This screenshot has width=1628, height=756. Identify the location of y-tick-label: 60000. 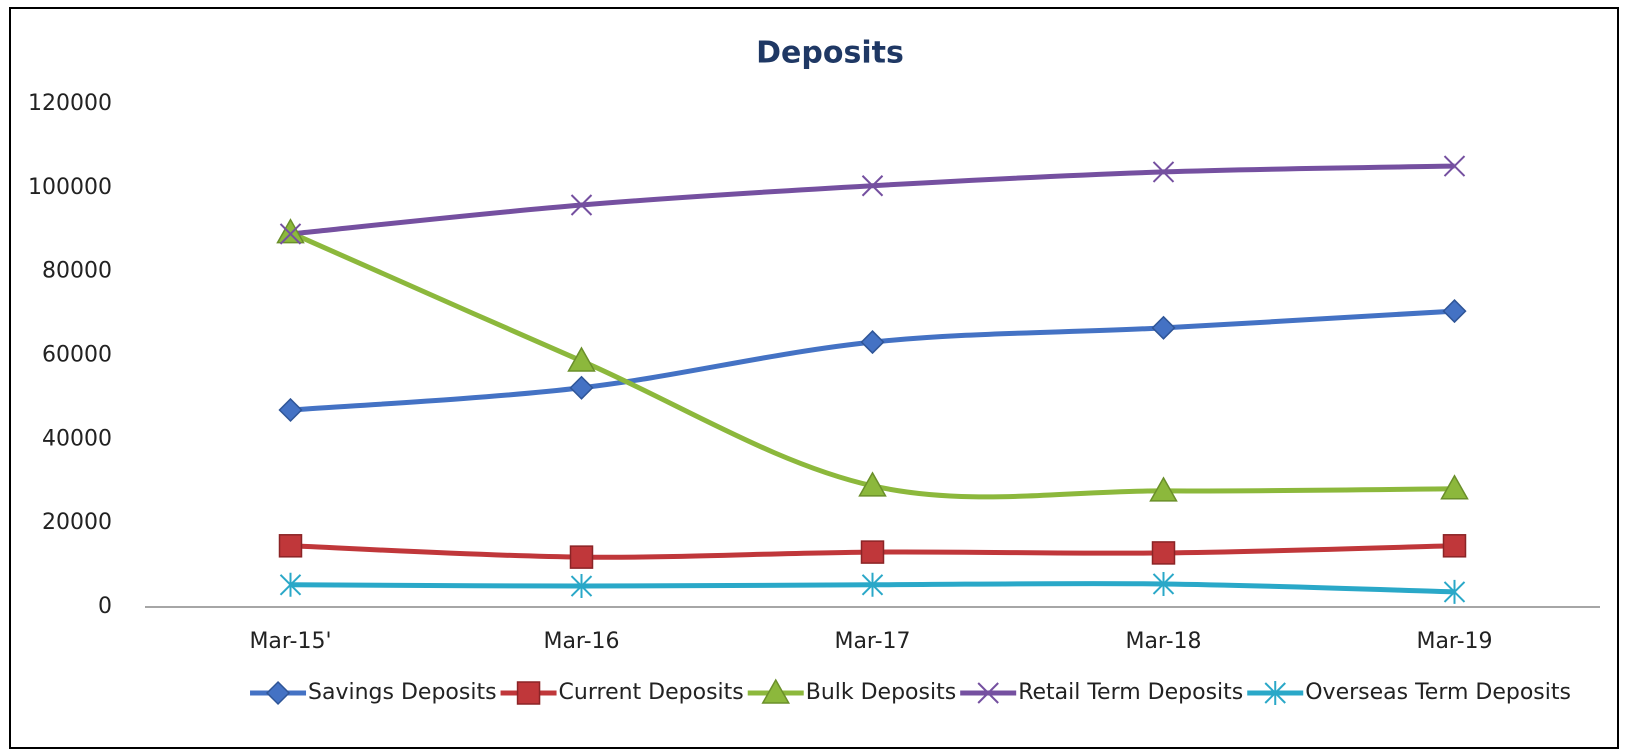
(77, 355).